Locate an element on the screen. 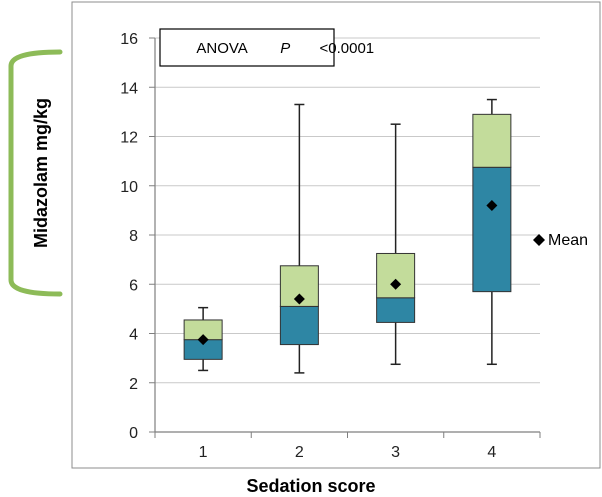  y-tick-label: 10 is located at coordinates (129, 187).